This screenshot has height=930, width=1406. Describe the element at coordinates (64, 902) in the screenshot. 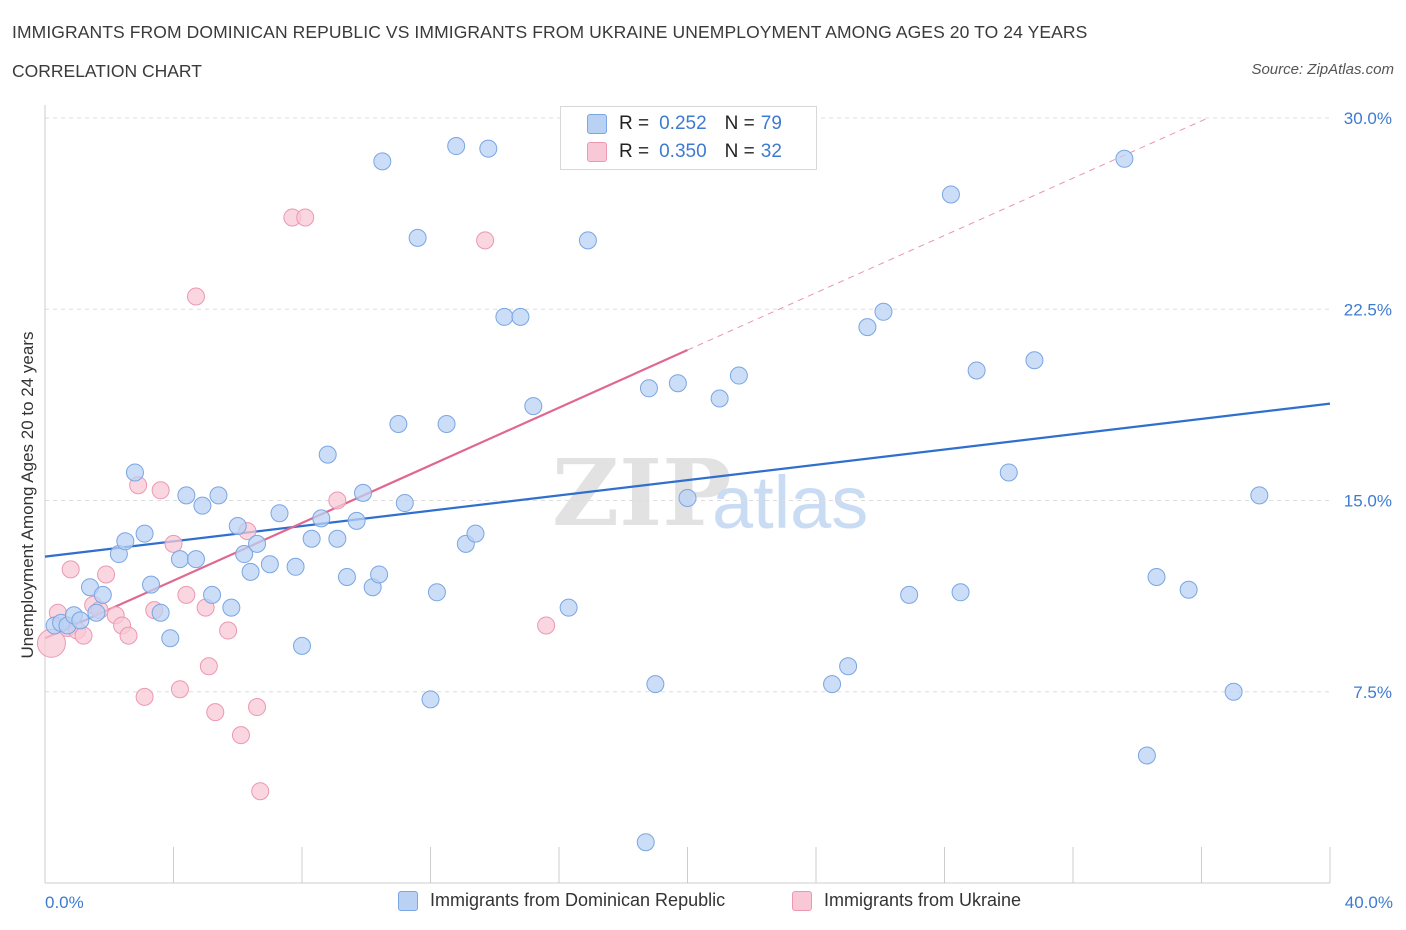

I see `x-tick-label: 0.0%` at that location.